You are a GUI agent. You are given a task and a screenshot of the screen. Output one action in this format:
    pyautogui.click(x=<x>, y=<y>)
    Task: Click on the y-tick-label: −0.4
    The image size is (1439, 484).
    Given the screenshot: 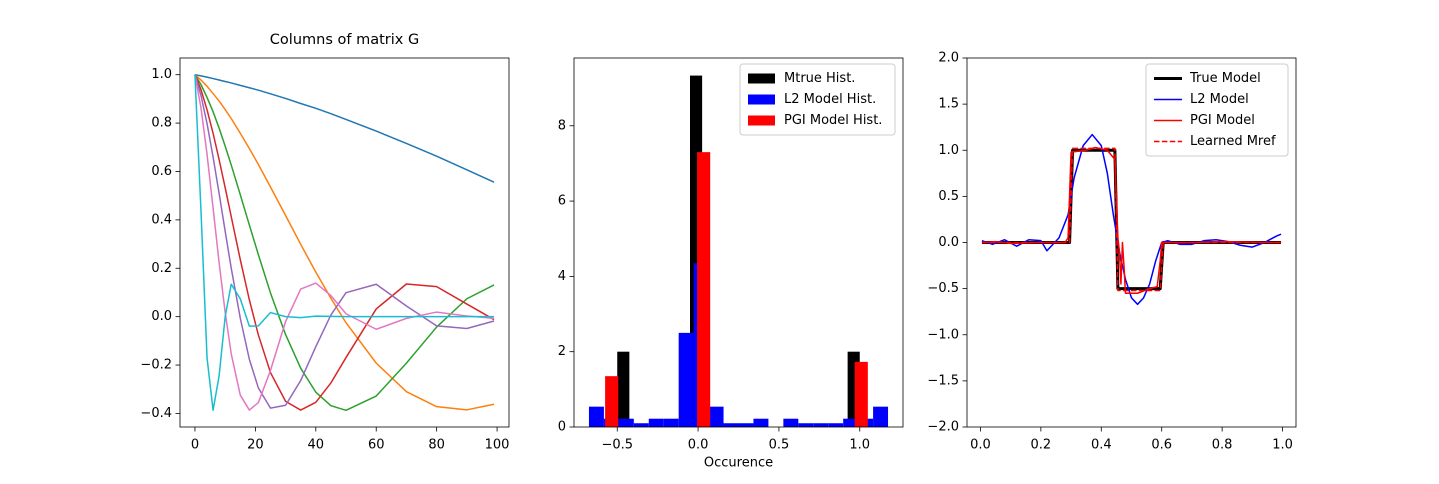 What is the action you would take?
    pyautogui.click(x=156, y=413)
    